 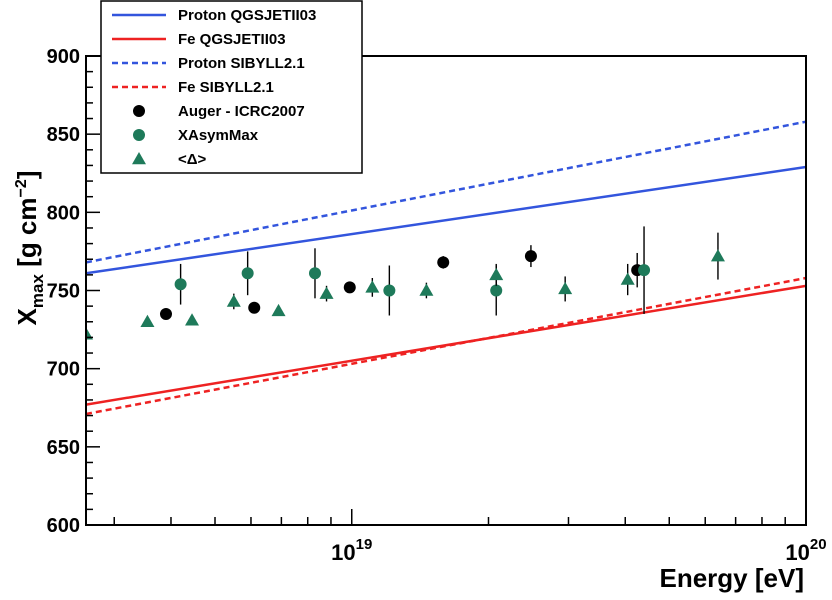 I want to click on y-tick-label: 600, so click(x=63, y=526).